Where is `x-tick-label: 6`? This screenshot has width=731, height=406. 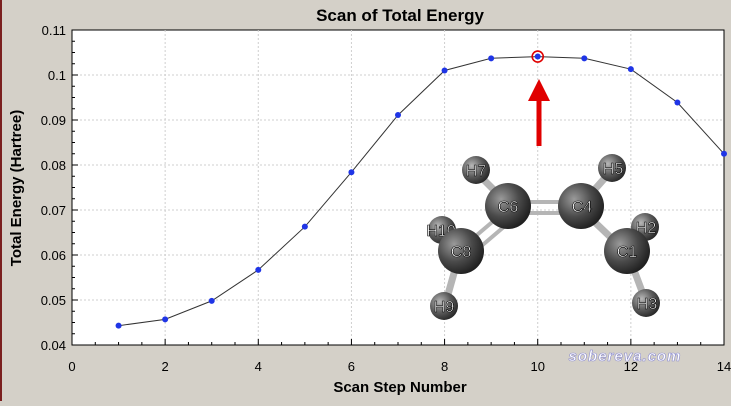
x-tick-label: 6 is located at coordinates (351, 366).